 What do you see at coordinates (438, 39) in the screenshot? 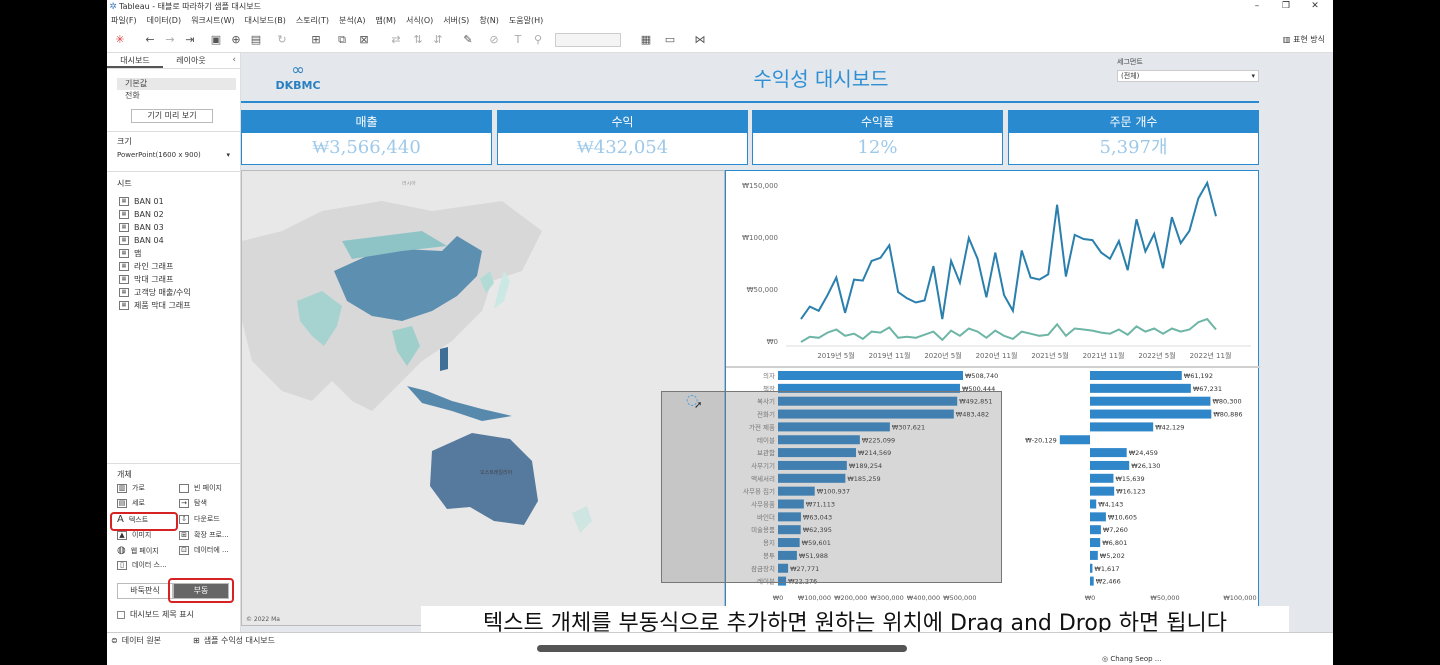
I see `sort-desc-icon: ⇵` at bounding box center [438, 39].